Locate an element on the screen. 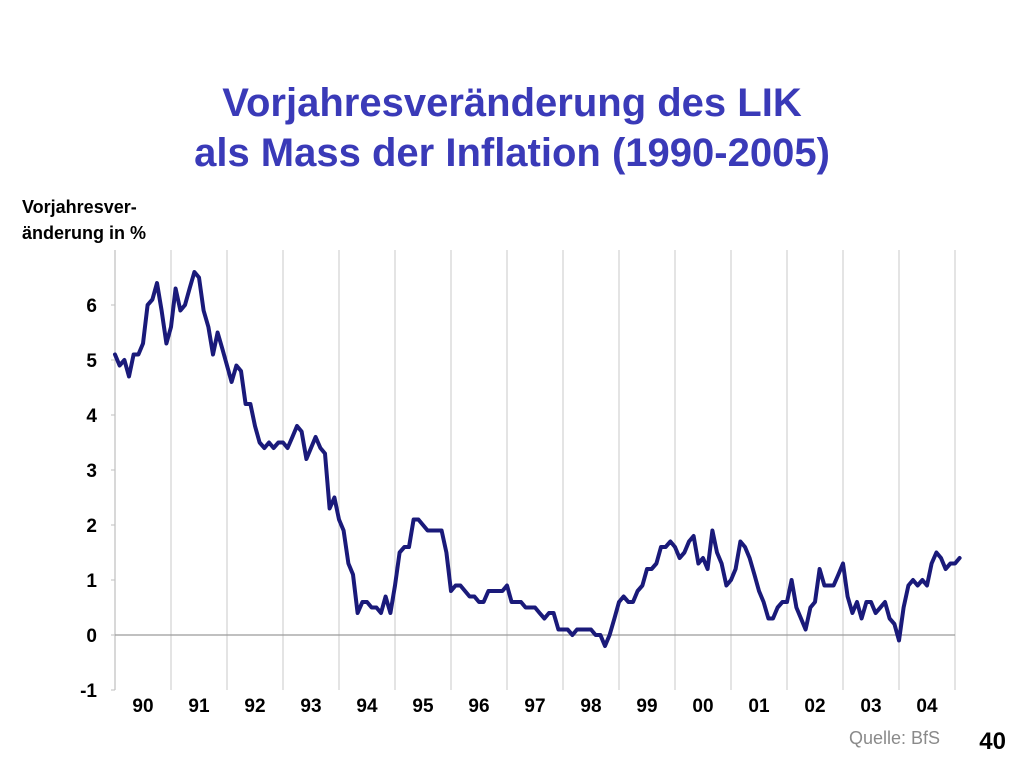  y-tick-label: 3 is located at coordinates (91, 471).